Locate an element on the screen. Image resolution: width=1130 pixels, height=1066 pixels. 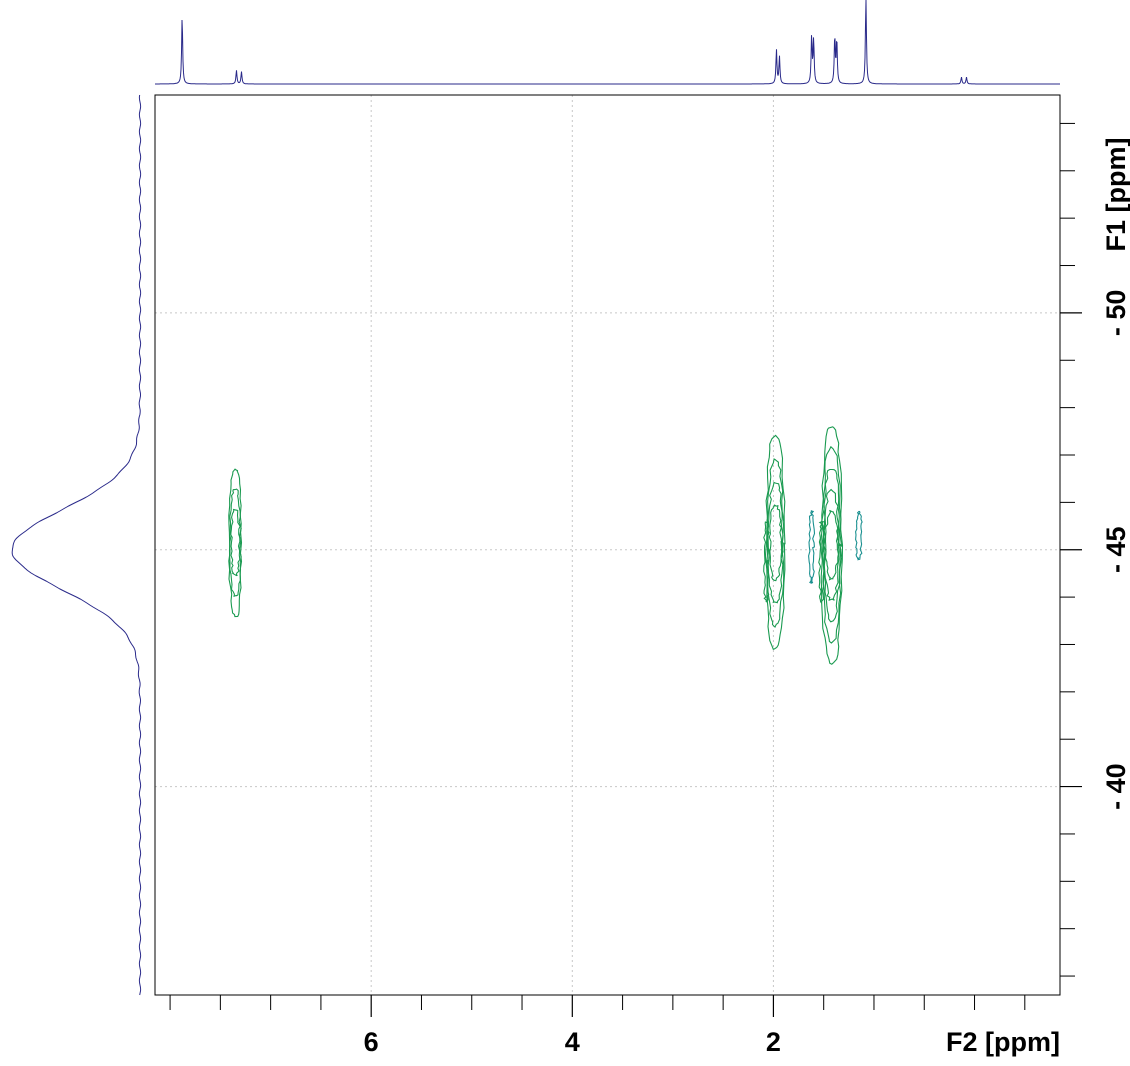
f1-projection is located at coordinates (76, 545).